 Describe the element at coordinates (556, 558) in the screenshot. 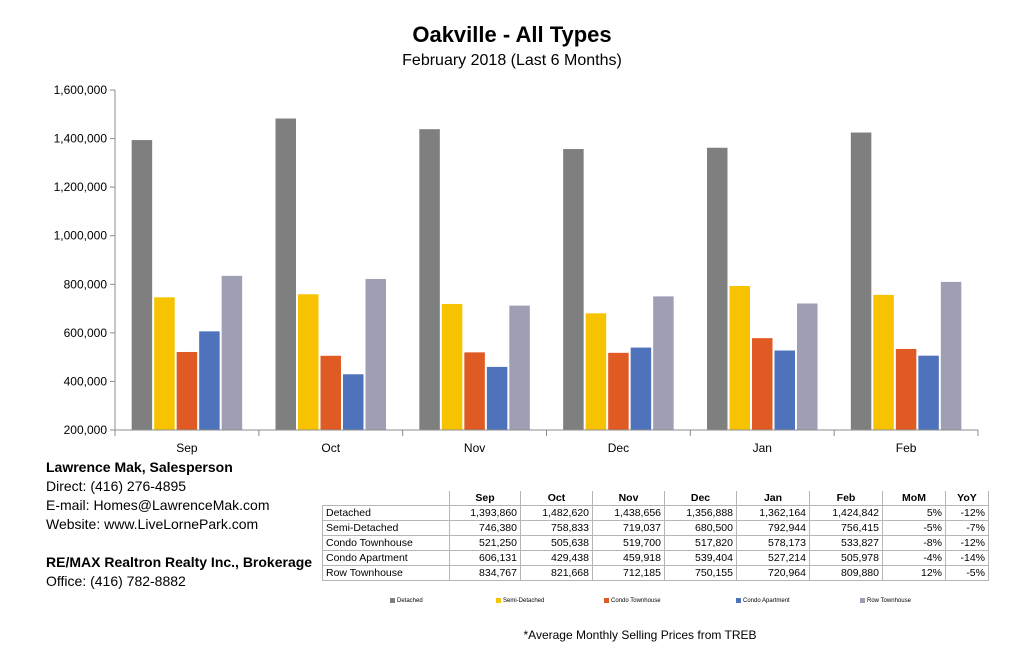

I see `table-cell: 429,438` at that location.